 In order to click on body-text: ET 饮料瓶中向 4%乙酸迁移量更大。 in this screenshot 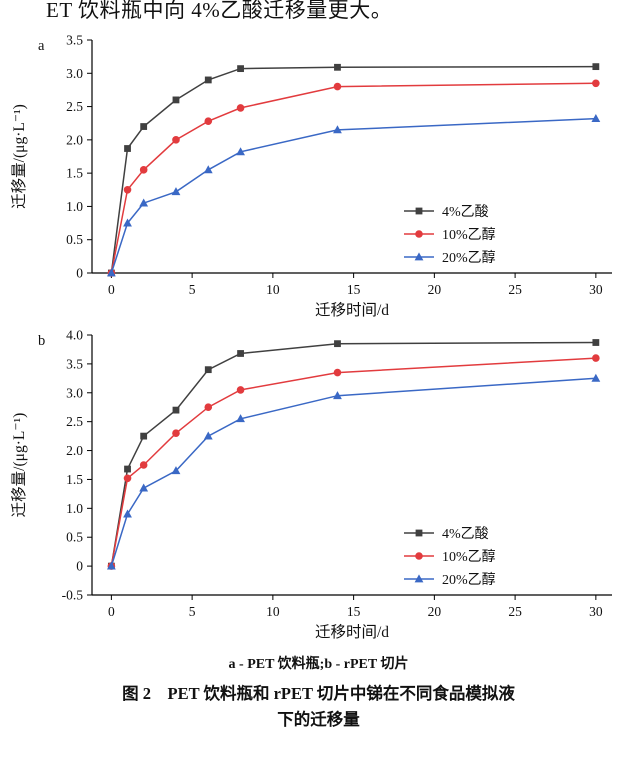, I will do `click(219, 11)`.